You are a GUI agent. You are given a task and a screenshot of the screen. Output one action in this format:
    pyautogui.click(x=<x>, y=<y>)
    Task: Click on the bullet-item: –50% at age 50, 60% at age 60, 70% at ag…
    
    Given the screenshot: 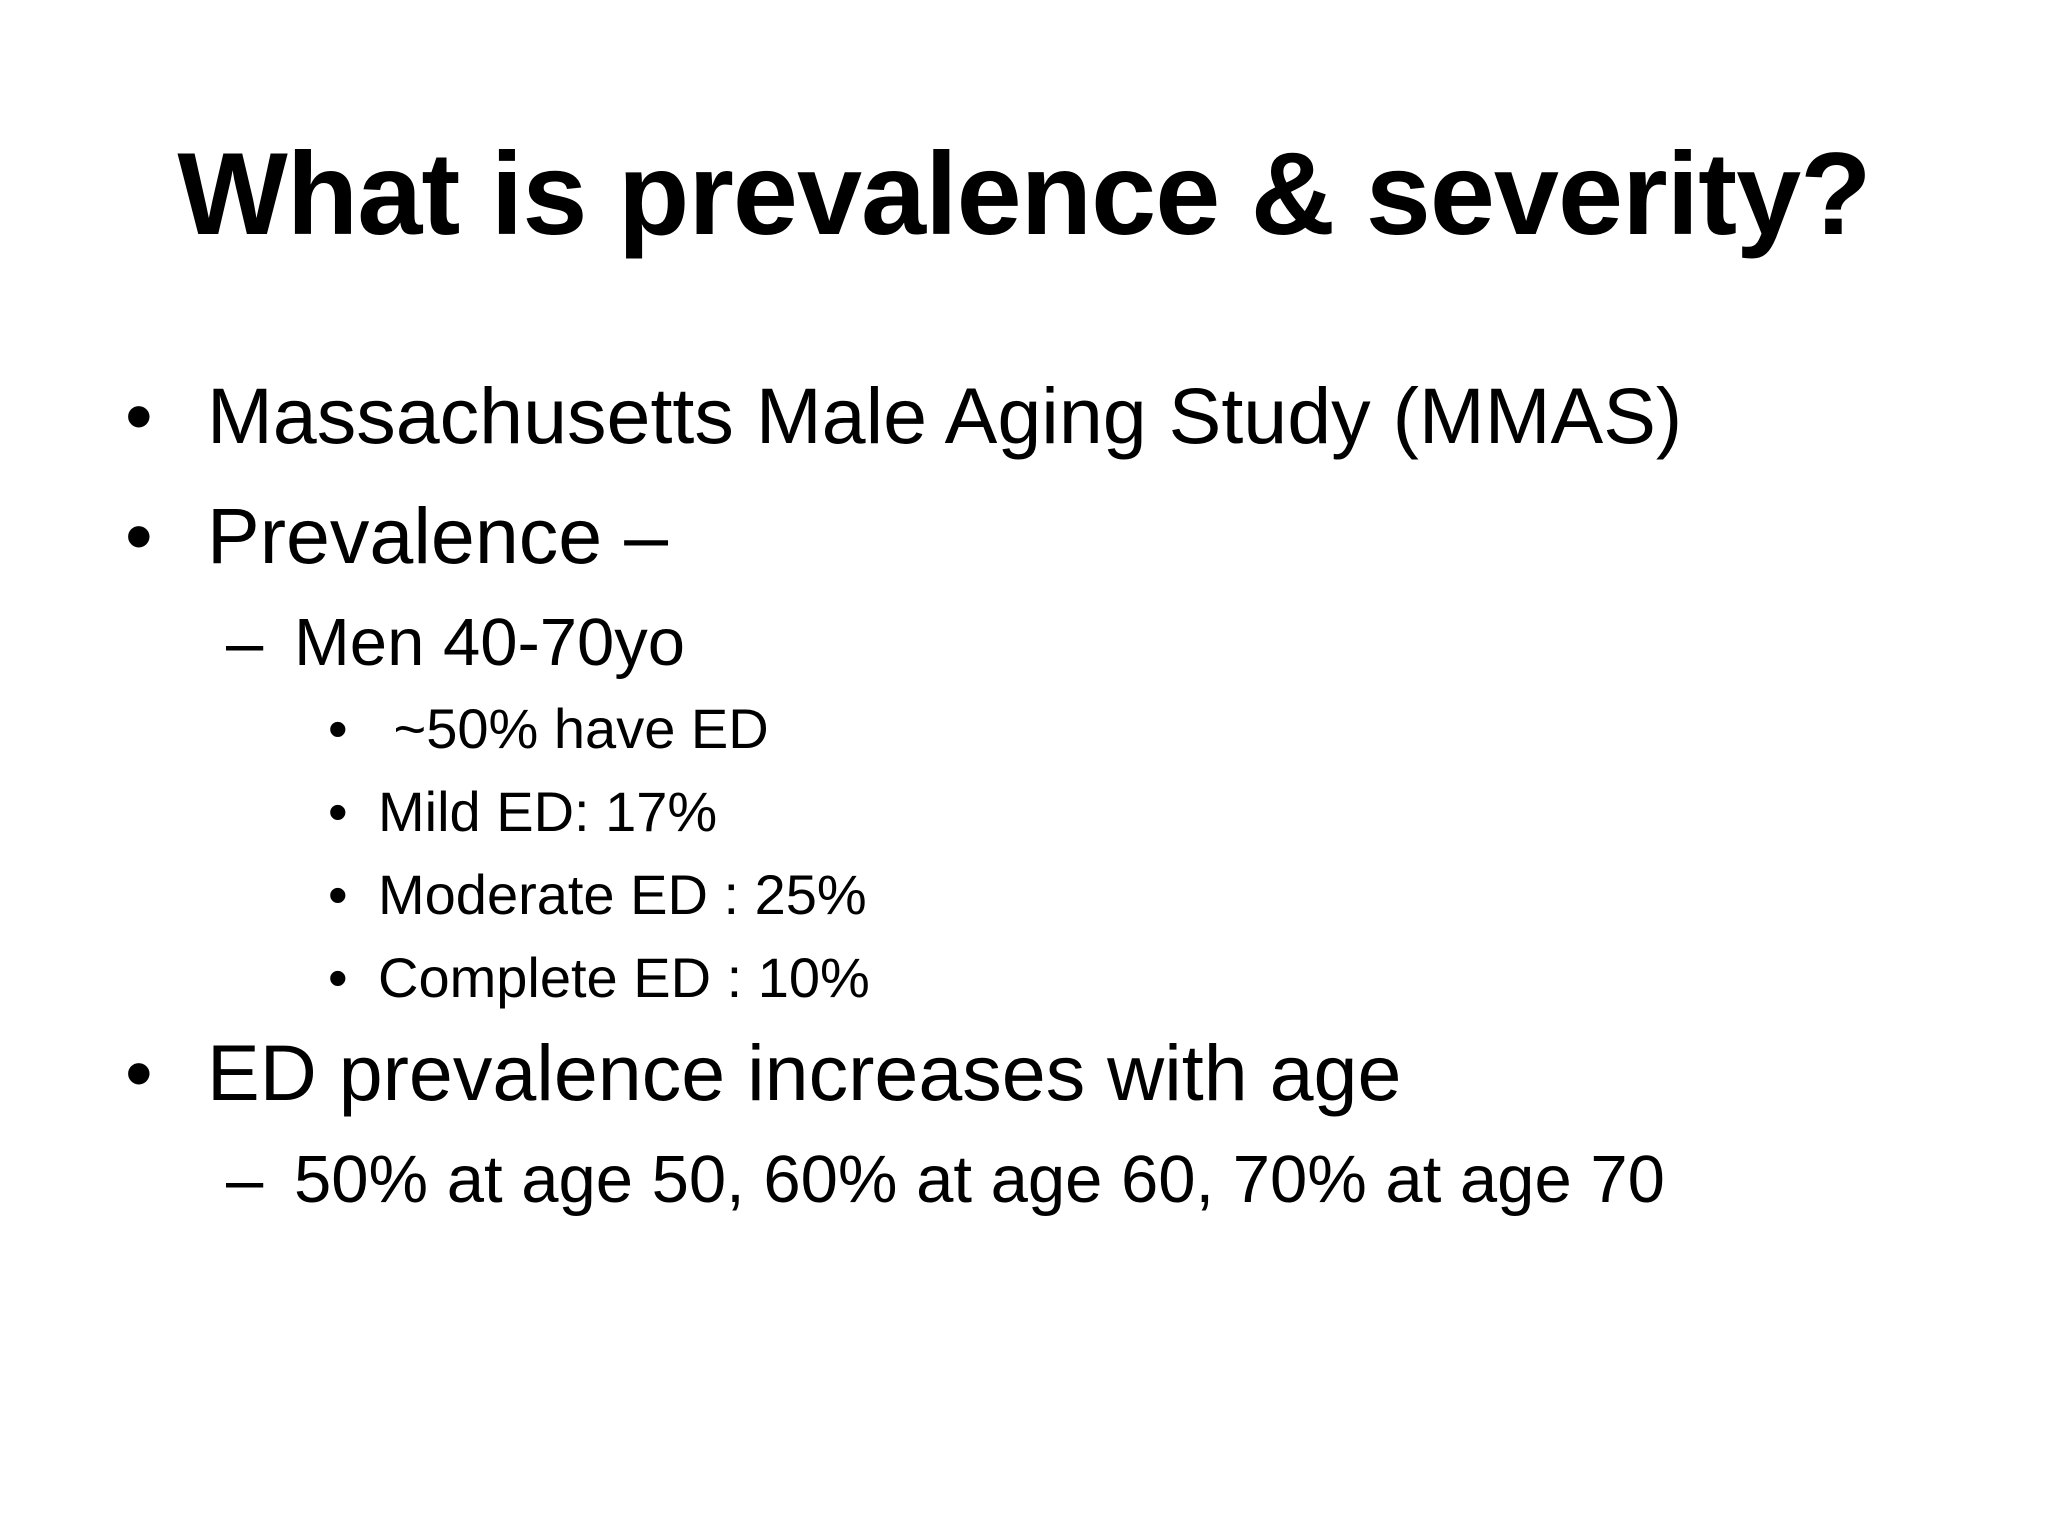 What is the action you would take?
    pyautogui.click(x=1050, y=1179)
    